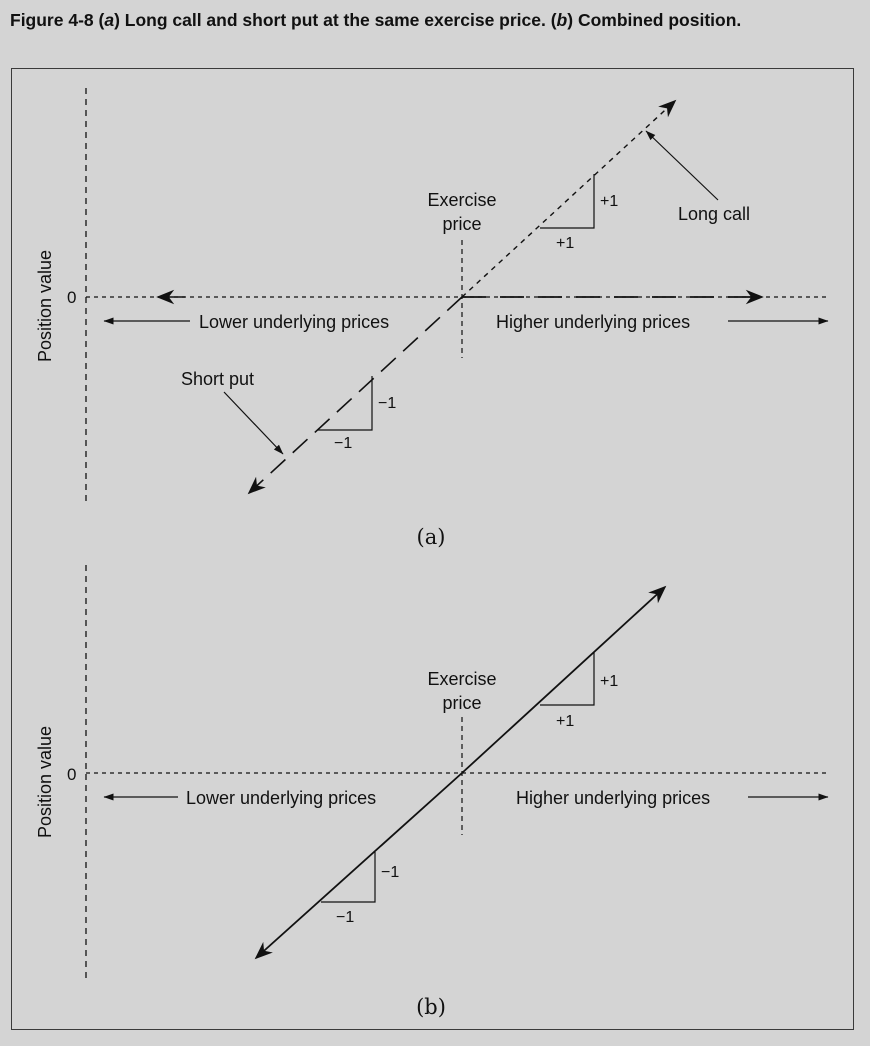 Image resolution: width=870 pixels, height=1046 pixels. I want to click on caption-part-b: b, so click(562, 20).